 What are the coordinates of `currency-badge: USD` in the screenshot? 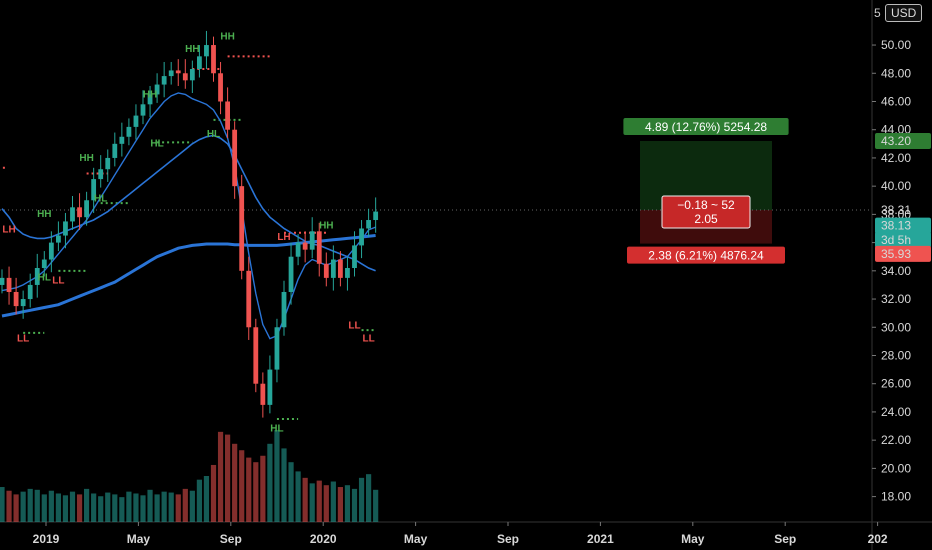 It's located at (904, 13).